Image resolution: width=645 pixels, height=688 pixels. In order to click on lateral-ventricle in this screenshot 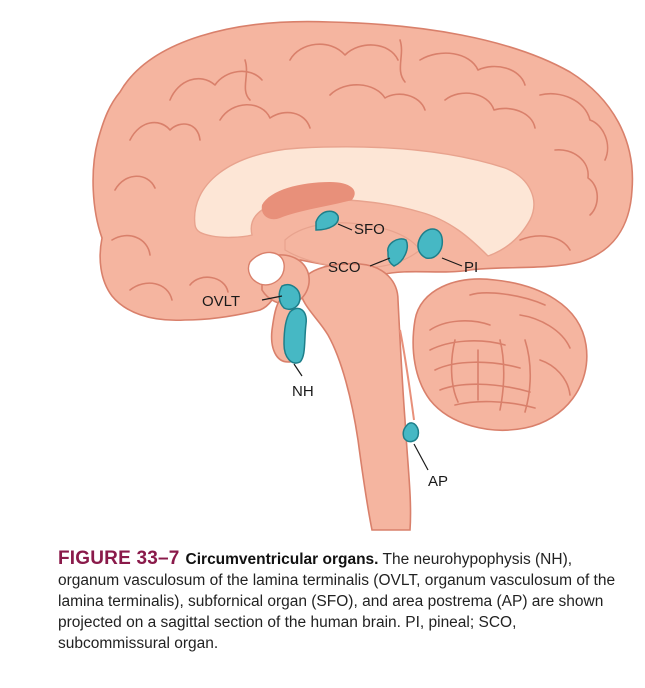, I will do `click(308, 201)`.